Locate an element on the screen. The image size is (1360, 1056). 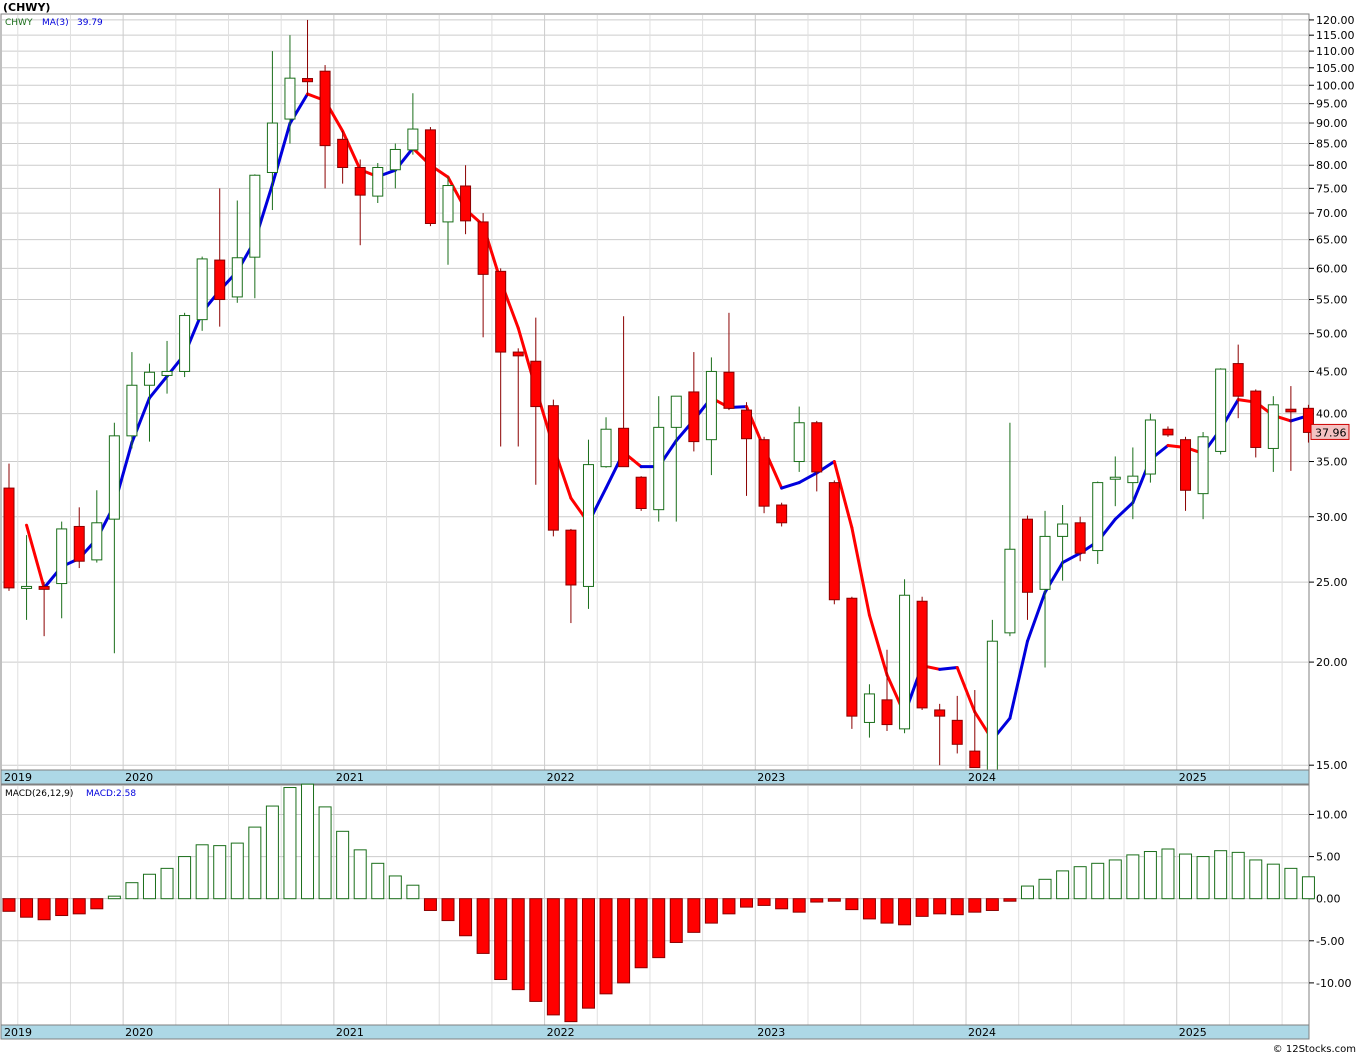
price-tick-label: 105.00 is located at coordinates (1335, 68).